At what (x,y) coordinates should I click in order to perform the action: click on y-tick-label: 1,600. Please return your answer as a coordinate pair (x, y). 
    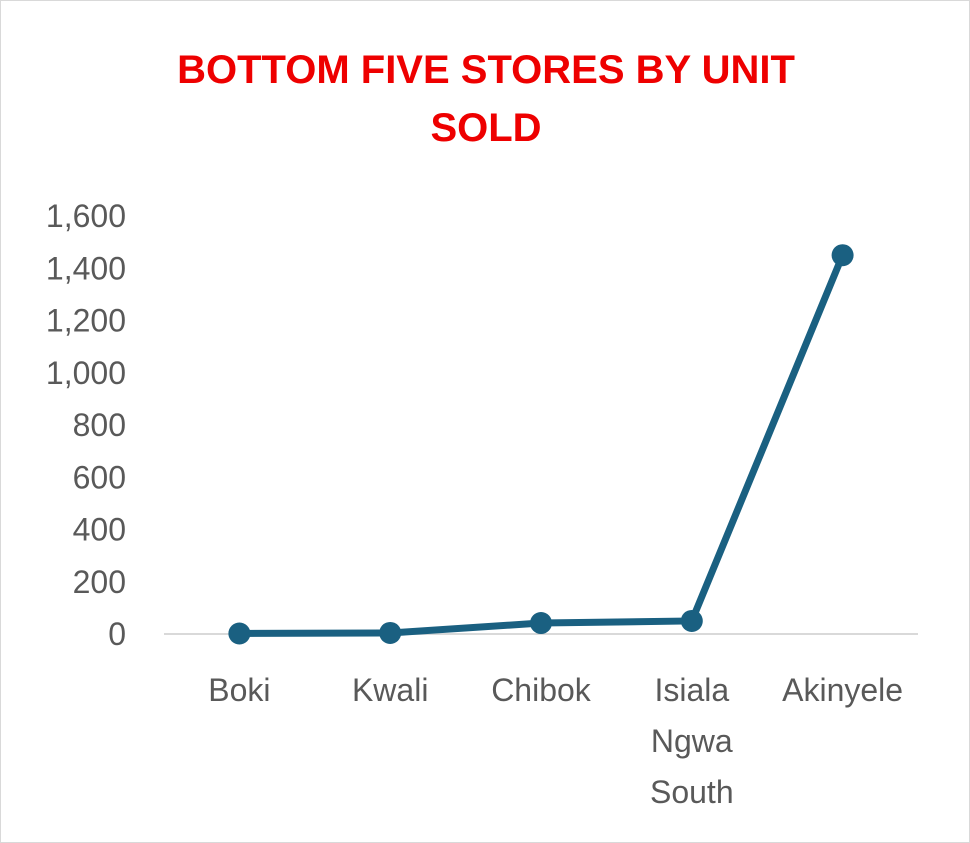
    Looking at the image, I should click on (86, 216).